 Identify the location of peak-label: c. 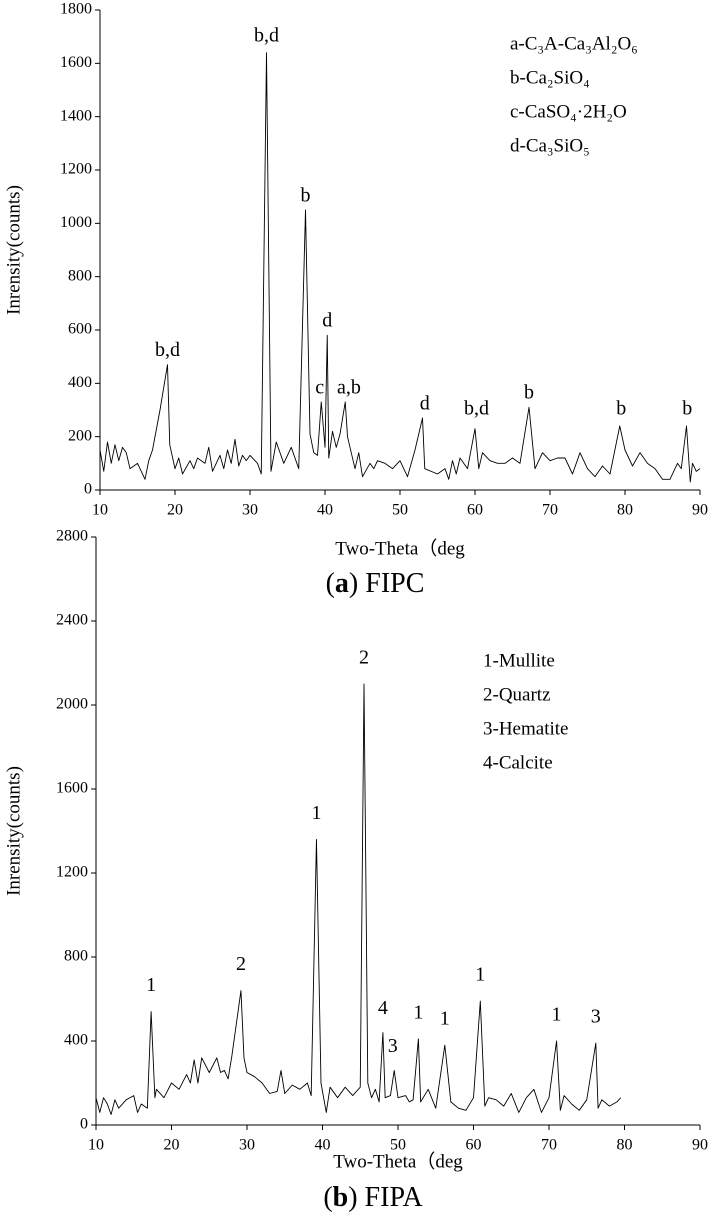
(319, 387).